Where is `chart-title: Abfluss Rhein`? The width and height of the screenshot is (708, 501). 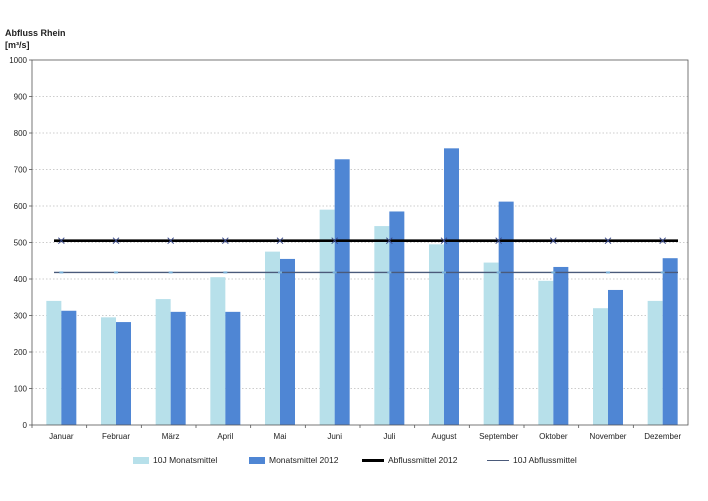 chart-title: Abfluss Rhein is located at coordinates (35, 33).